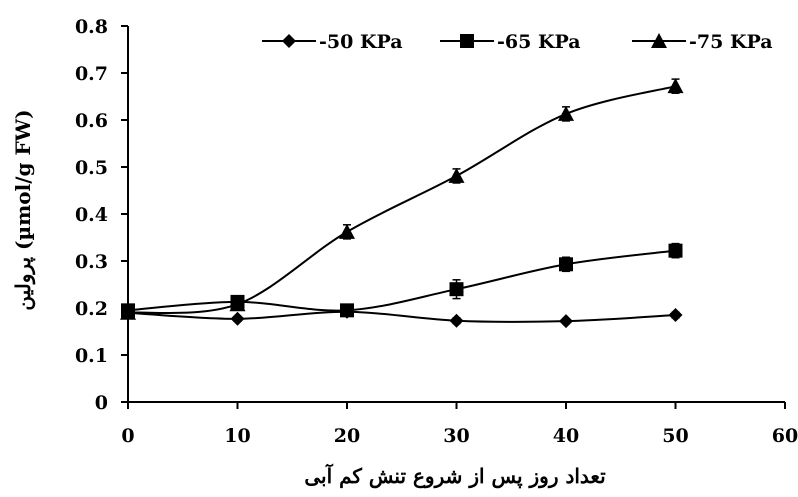 The height and width of the screenshot is (497, 798). I want to click on y-tick-label: 0, so click(101, 403).